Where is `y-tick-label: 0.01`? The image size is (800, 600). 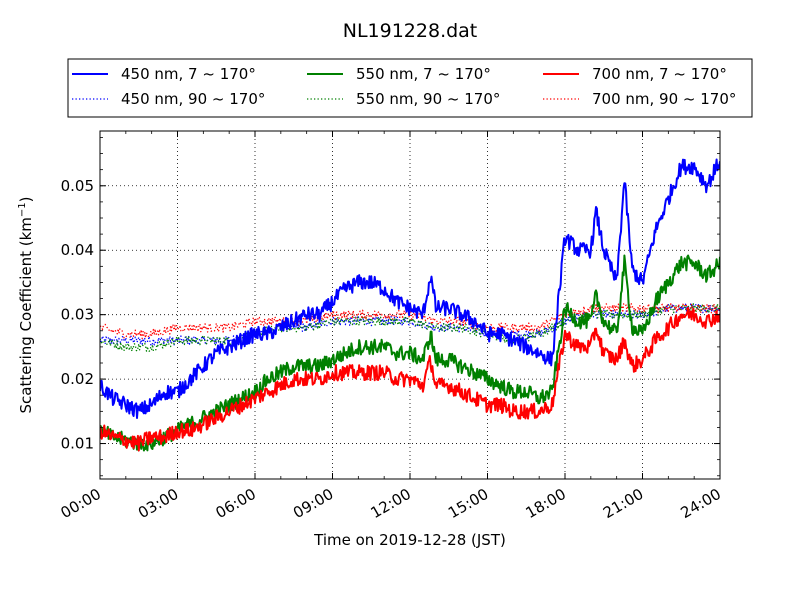 y-tick-label: 0.01 is located at coordinates (77, 444).